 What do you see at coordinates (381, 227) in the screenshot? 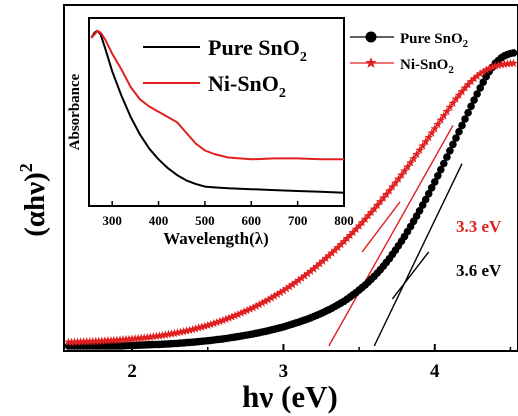
I see `label-pointer-line-red` at bounding box center [381, 227].